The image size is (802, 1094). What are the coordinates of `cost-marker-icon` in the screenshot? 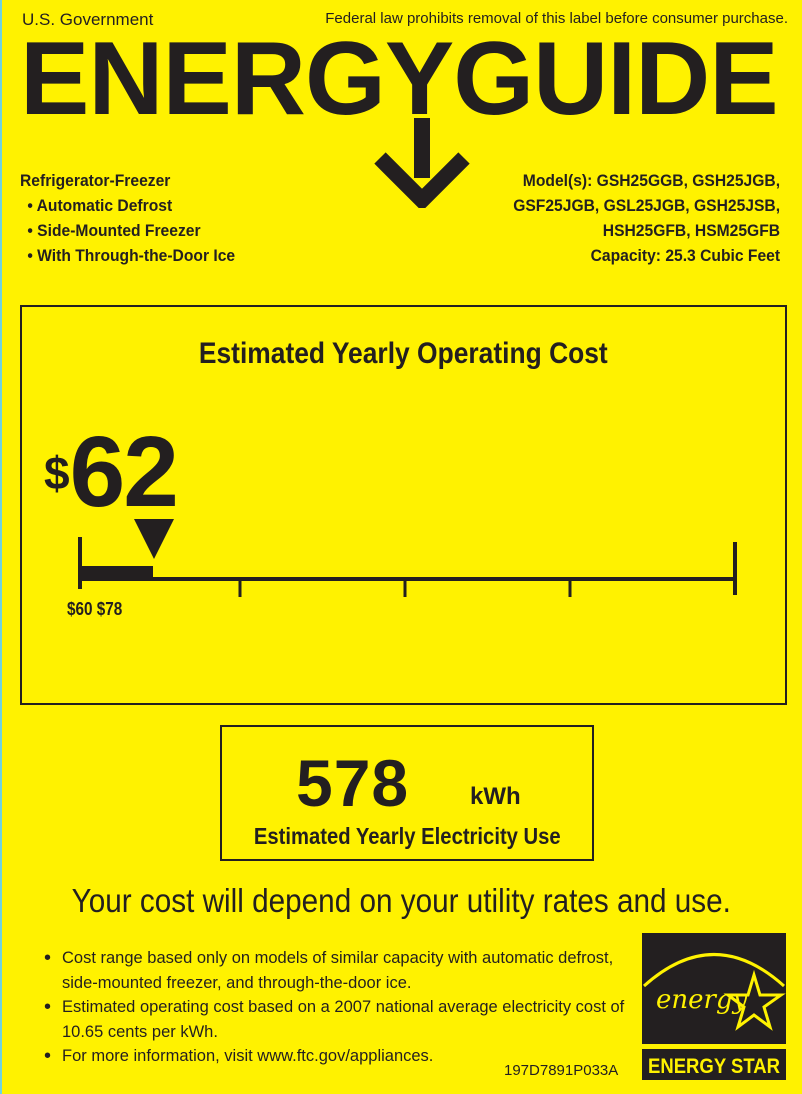 It's located at (154, 539).